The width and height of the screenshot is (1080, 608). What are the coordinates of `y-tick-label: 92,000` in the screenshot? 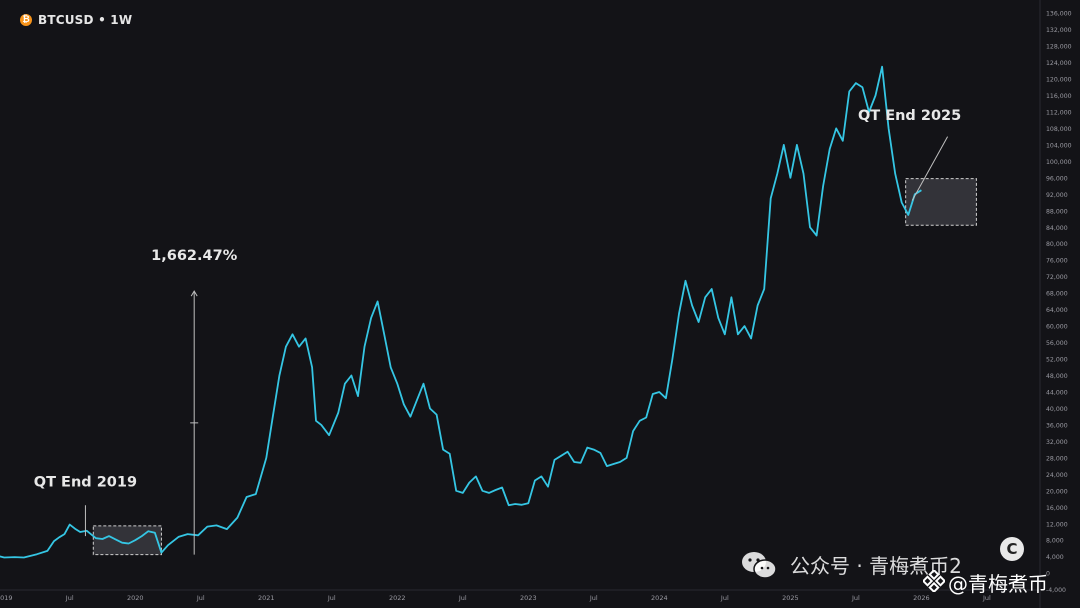 It's located at (1057, 195).